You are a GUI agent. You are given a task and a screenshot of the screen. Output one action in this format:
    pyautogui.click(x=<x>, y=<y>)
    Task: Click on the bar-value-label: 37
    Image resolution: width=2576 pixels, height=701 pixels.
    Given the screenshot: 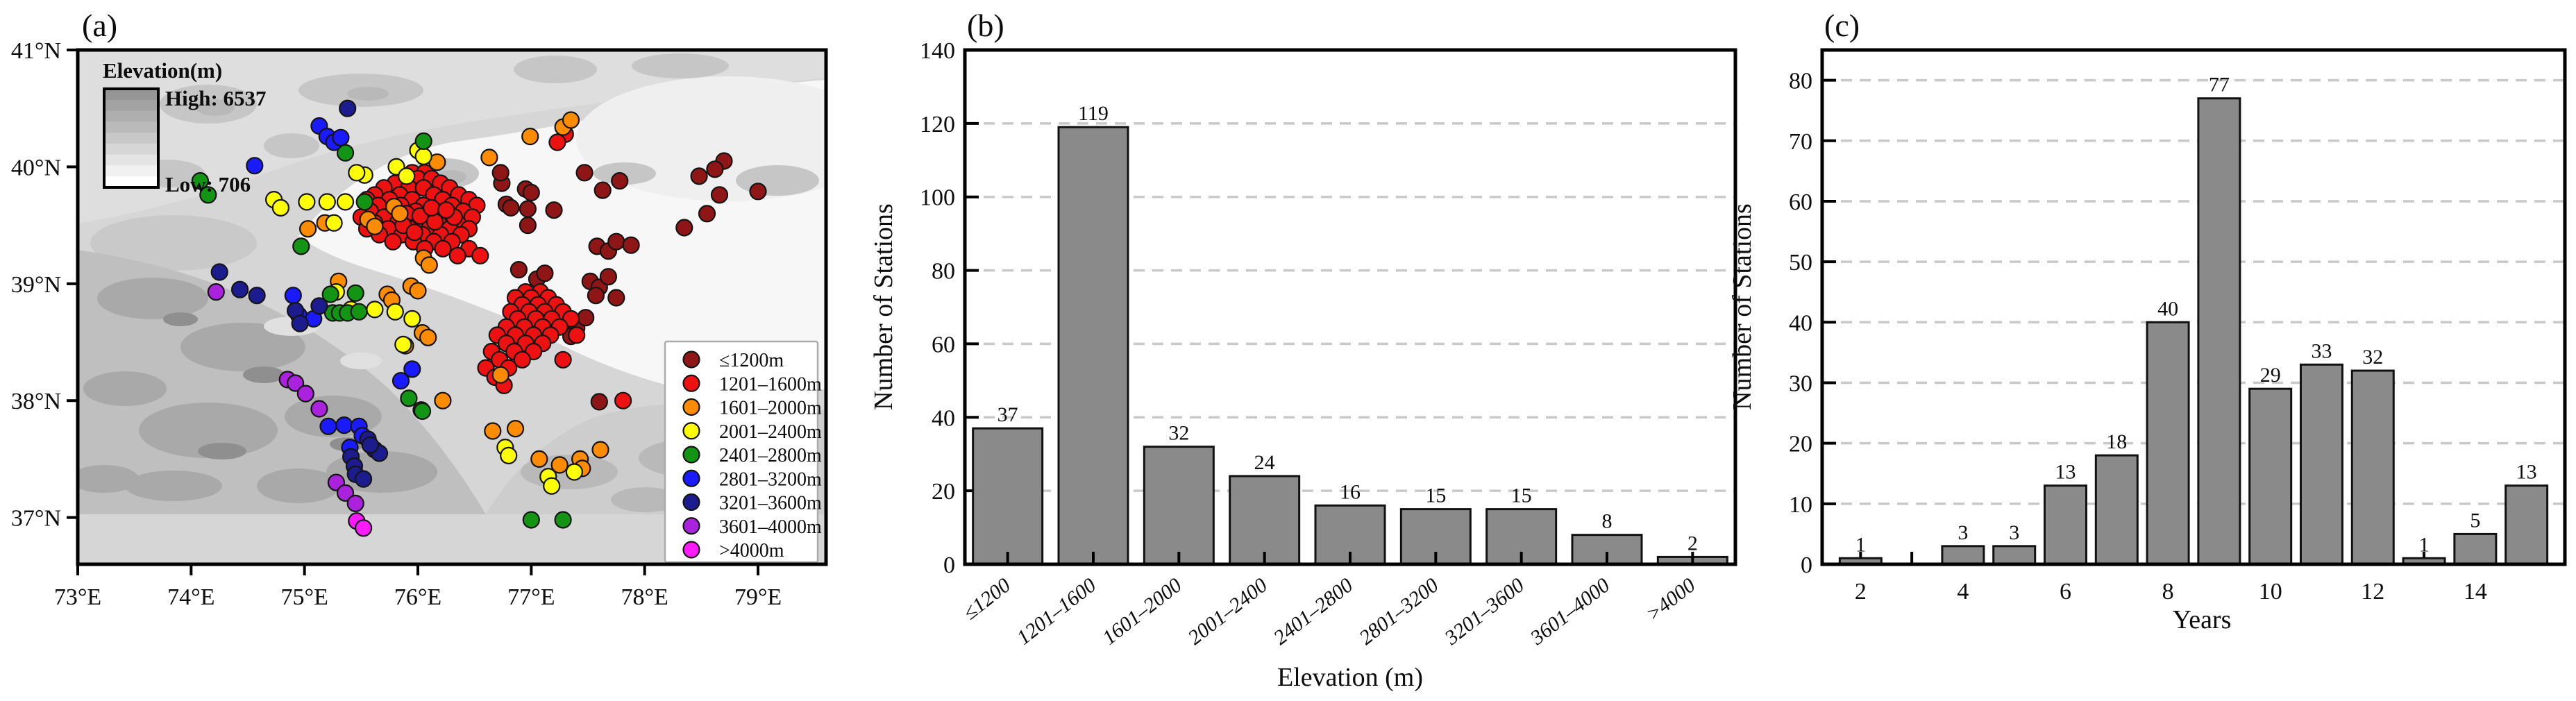 What is the action you would take?
    pyautogui.click(x=1007, y=414)
    